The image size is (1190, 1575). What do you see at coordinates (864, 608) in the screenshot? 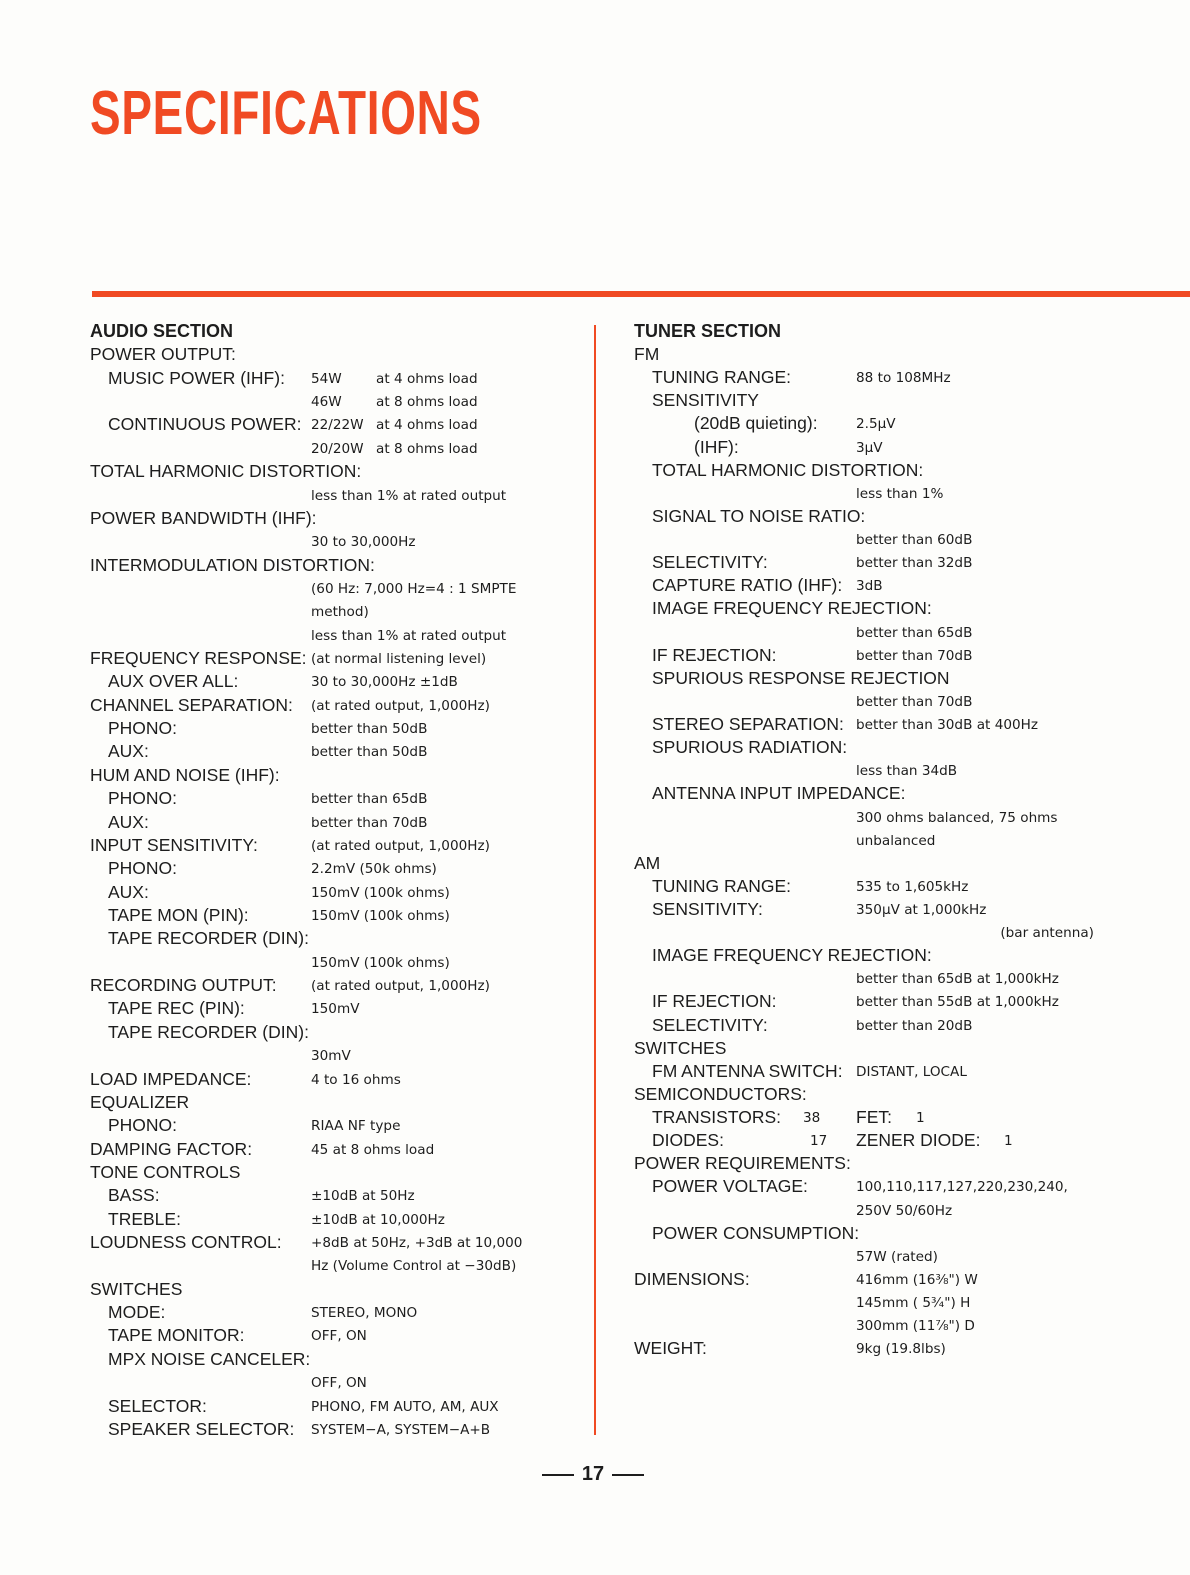
I see `spec-row: IMAGE FREQUENCY REJECTION:` at bounding box center [864, 608].